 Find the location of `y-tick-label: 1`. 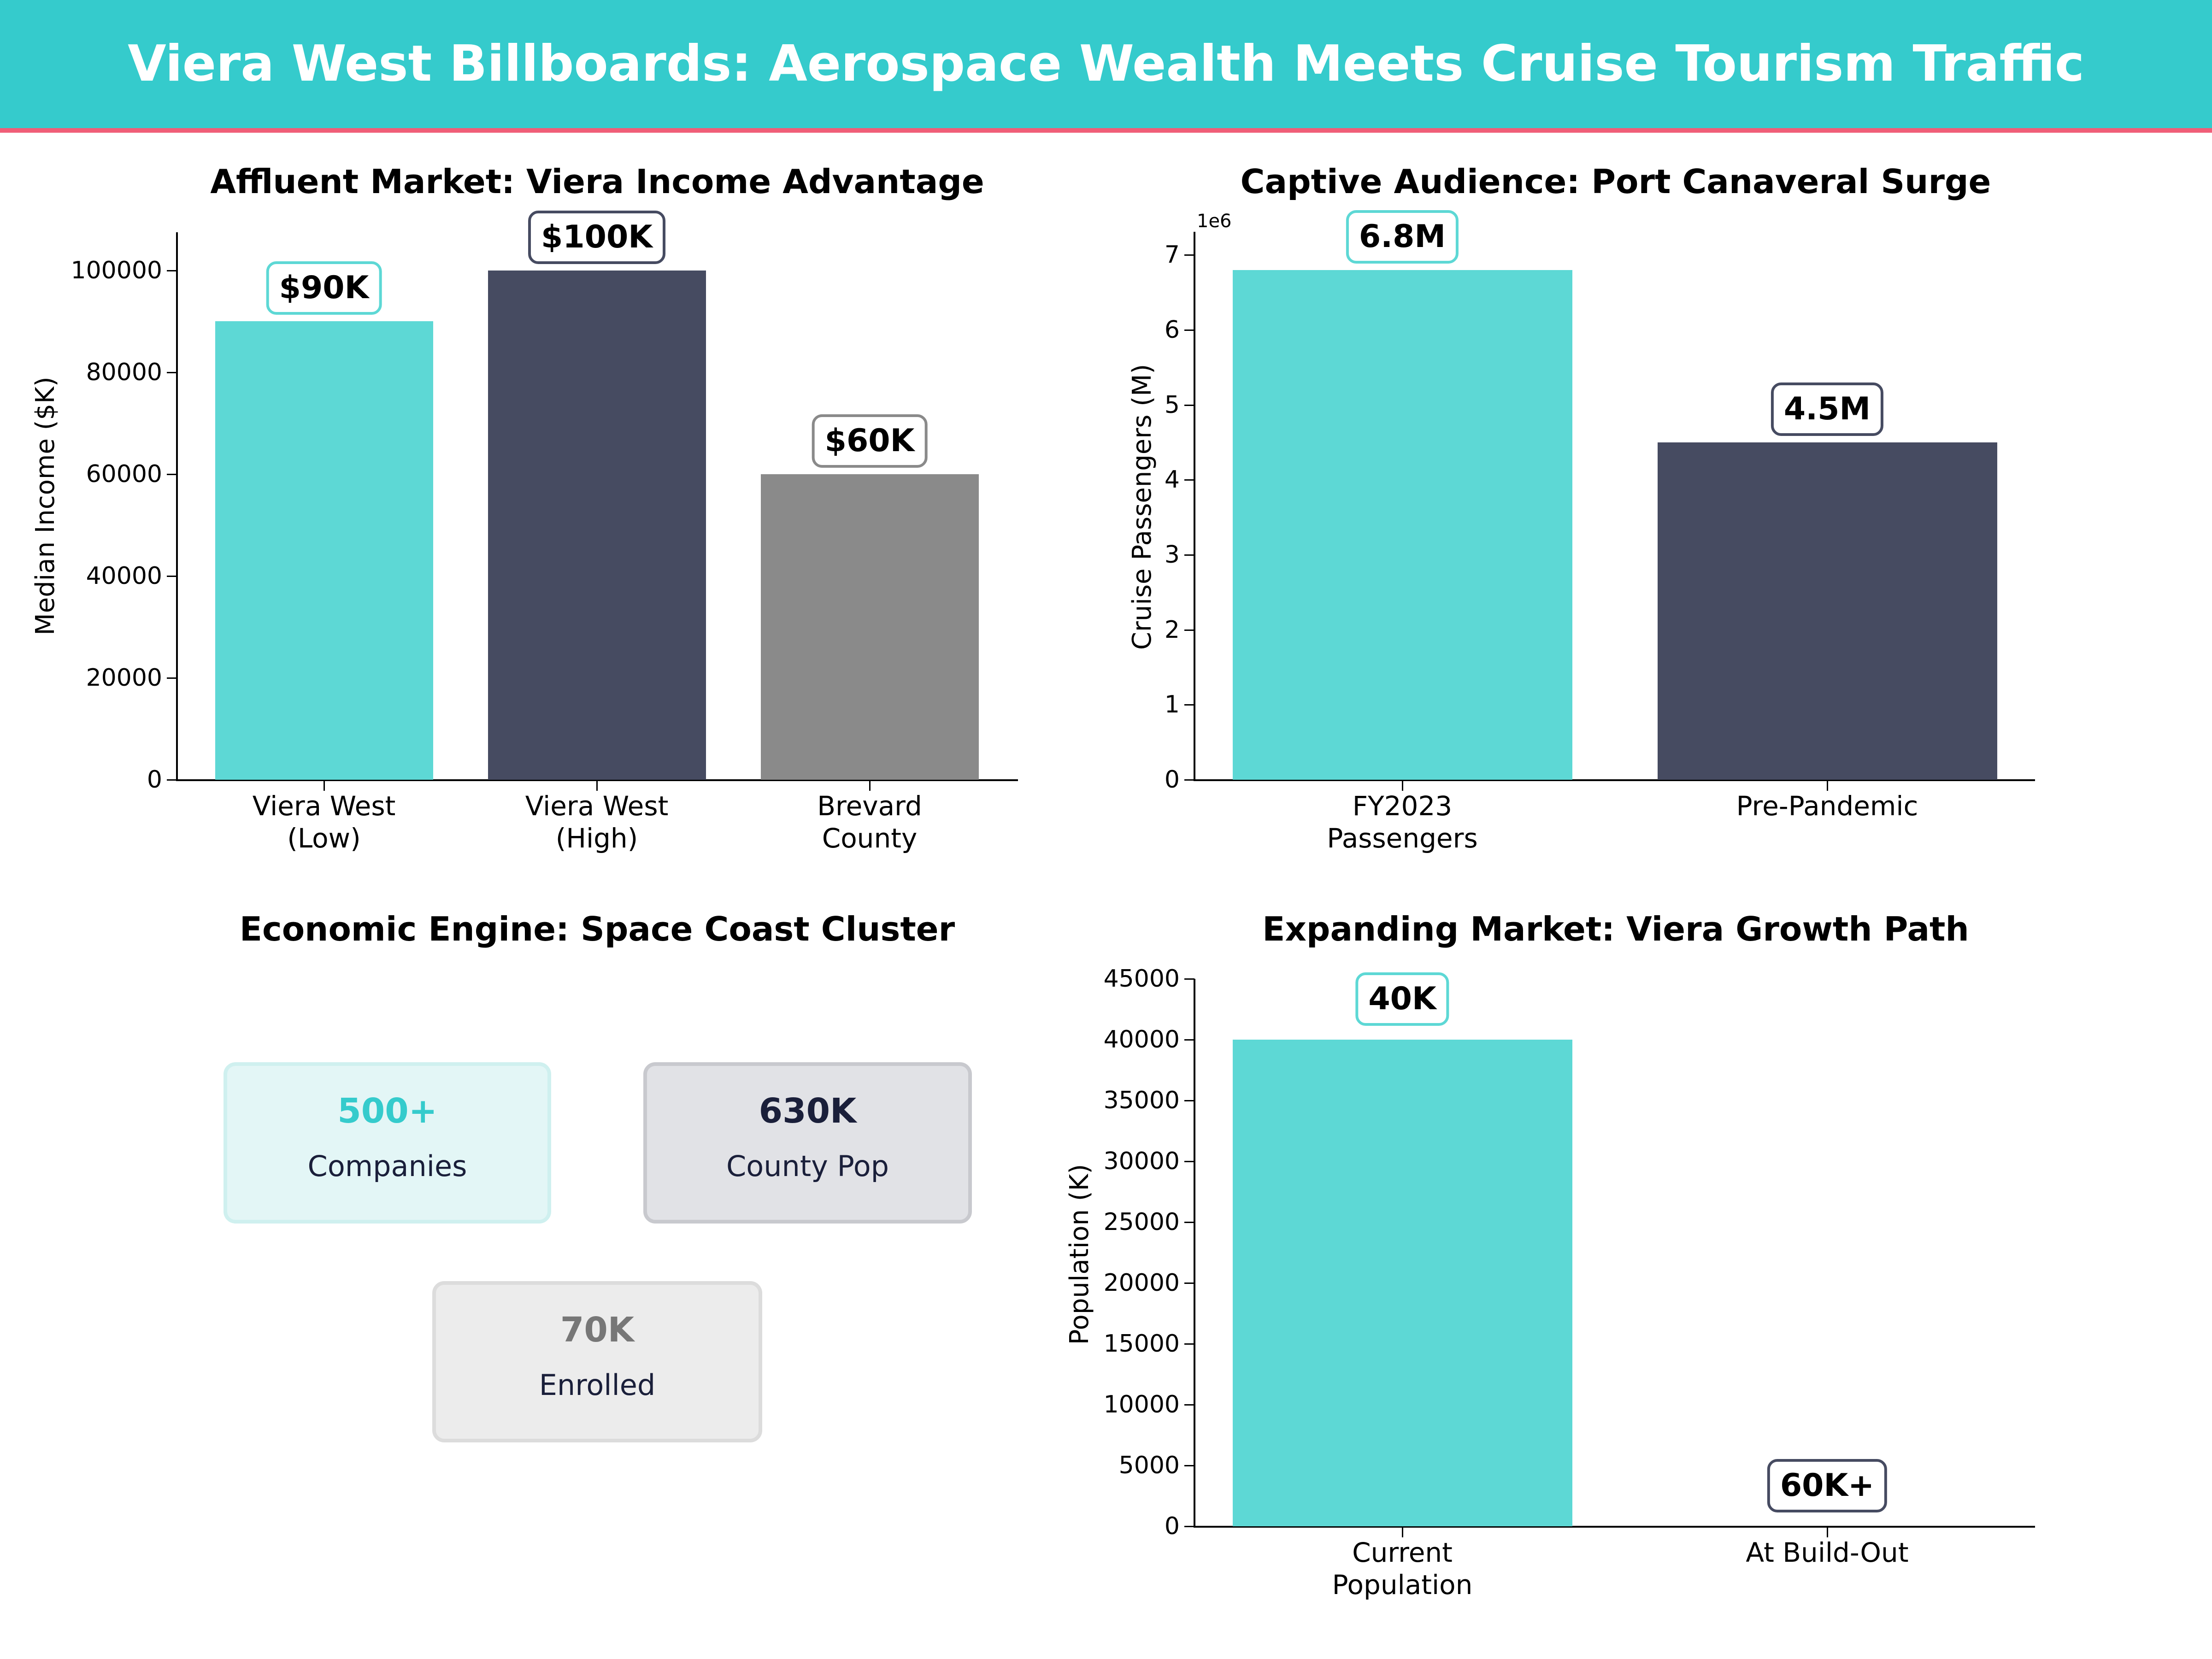

y-tick-label: 1 is located at coordinates (1172, 705).